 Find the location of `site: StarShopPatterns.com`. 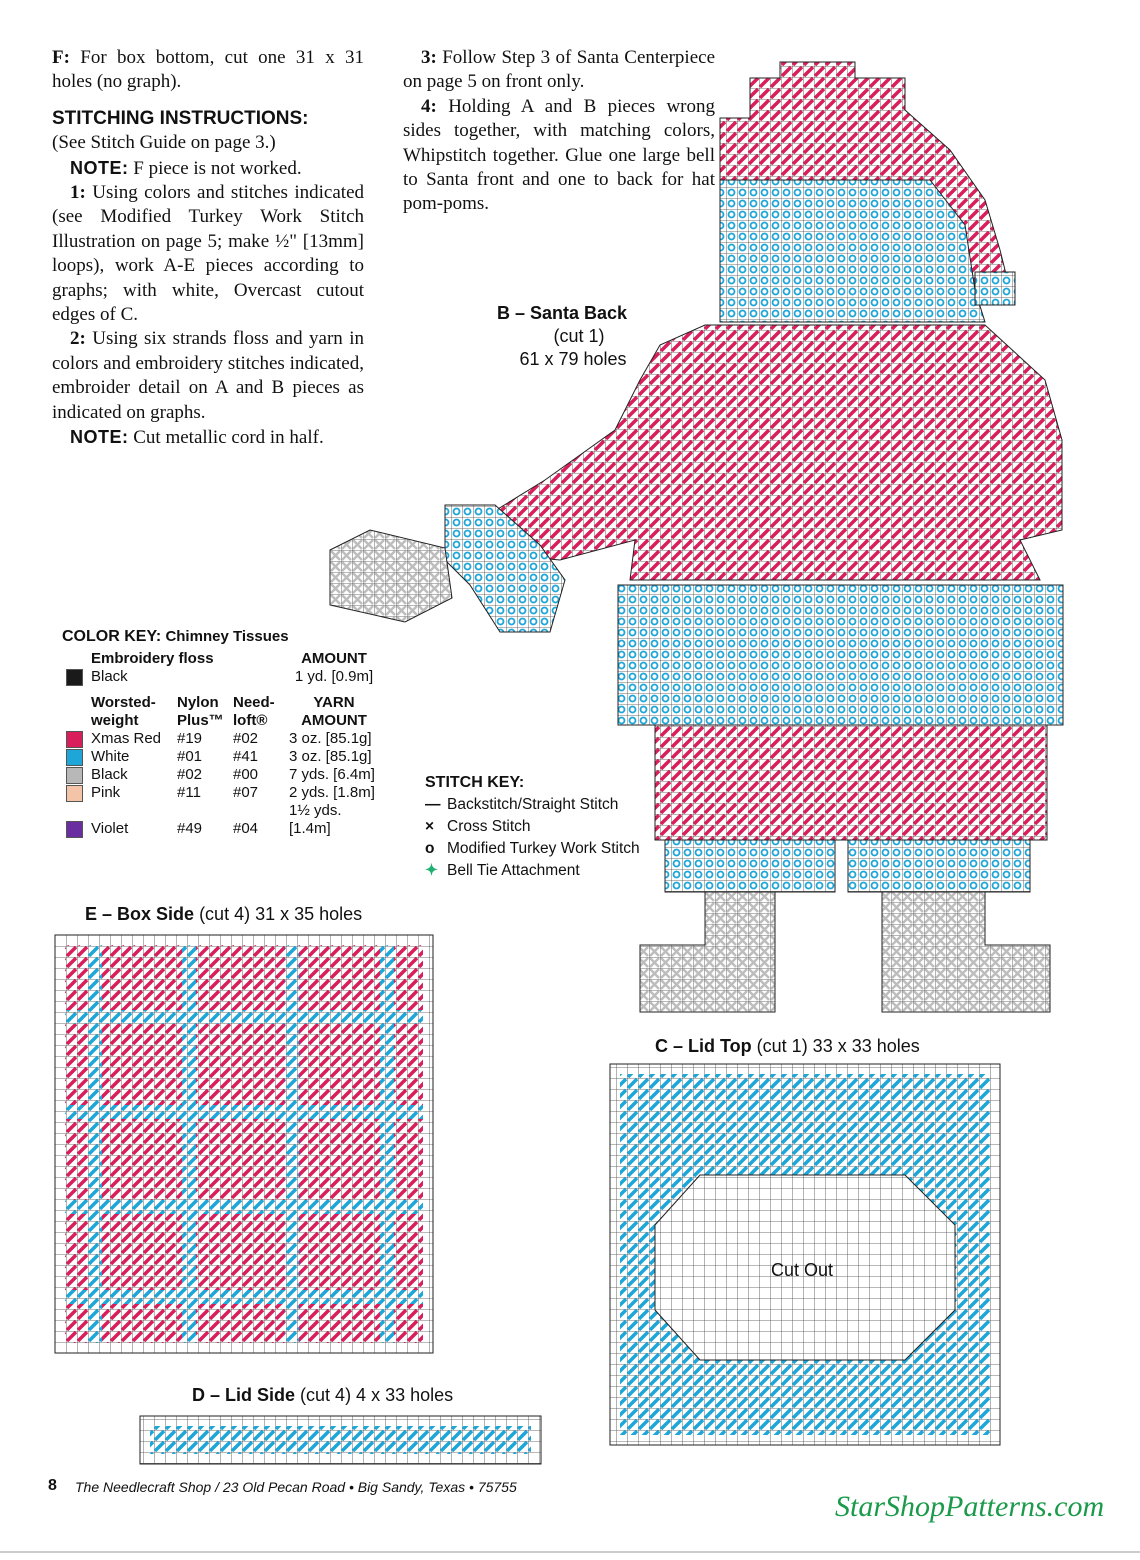

site: StarShopPatterns.com is located at coordinates (970, 1506).